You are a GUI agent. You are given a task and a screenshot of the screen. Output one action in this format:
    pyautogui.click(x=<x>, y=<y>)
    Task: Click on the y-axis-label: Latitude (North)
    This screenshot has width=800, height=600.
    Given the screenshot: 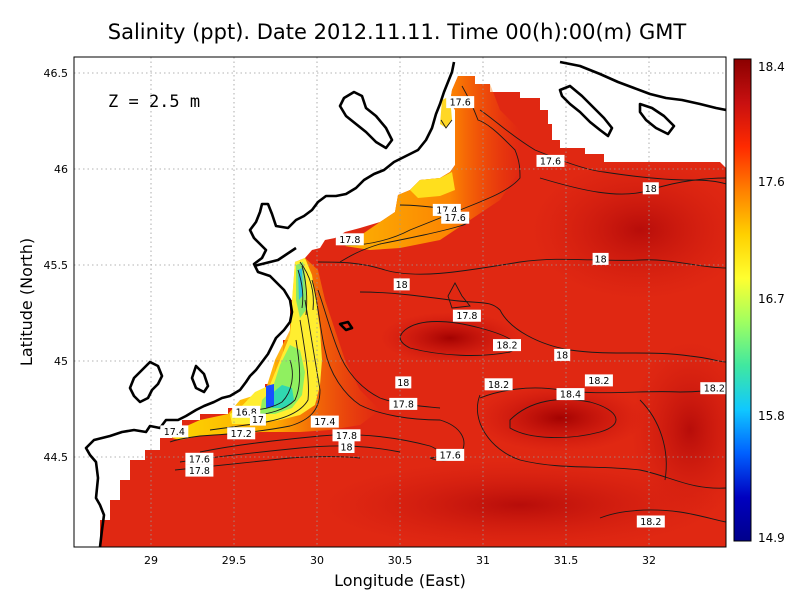 What is the action you would take?
    pyautogui.click(x=26, y=302)
    